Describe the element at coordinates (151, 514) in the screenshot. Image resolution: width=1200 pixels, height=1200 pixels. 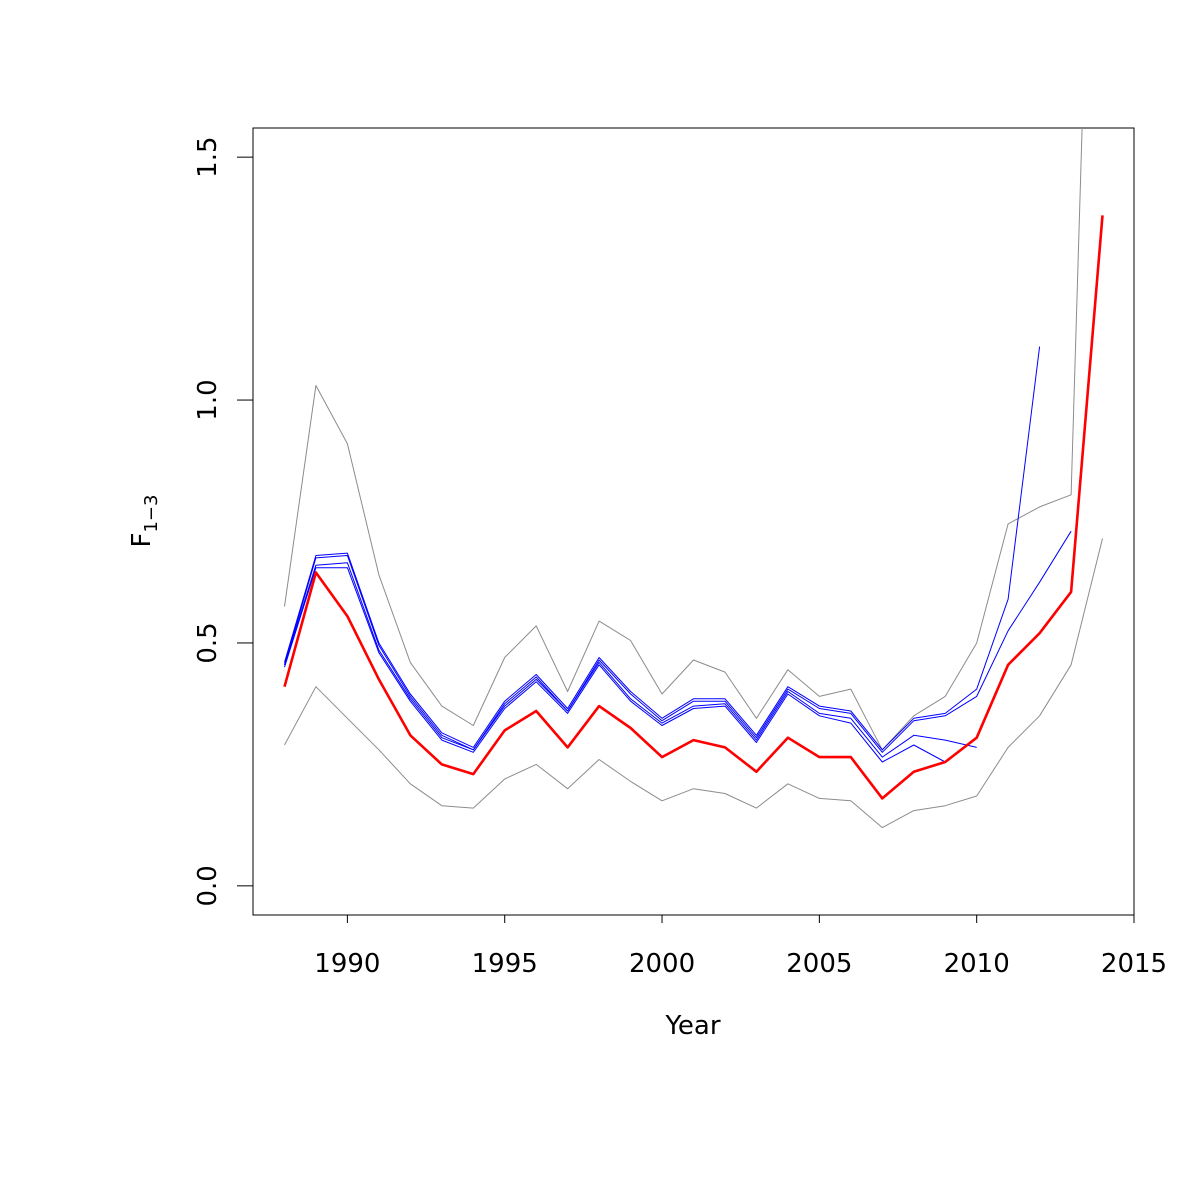
I see `y-axis-title-subscript: 1−3` at that location.